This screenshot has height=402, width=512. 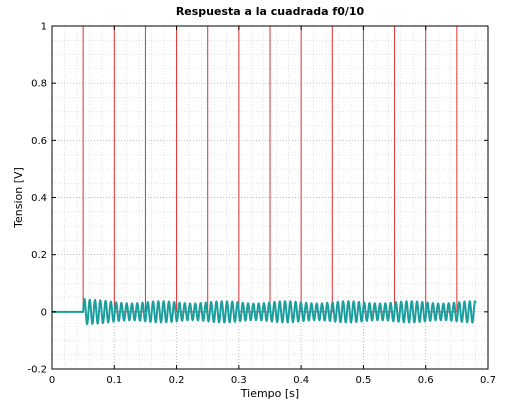 What do you see at coordinates (39, 84) in the screenshot?
I see `y-tick-label: 0.8` at bounding box center [39, 84].